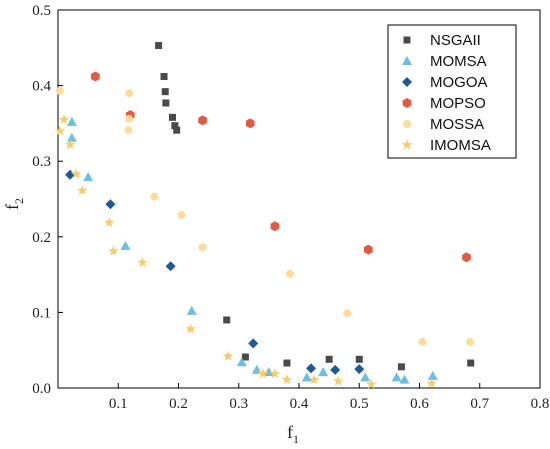 The height and width of the screenshot is (449, 550). What do you see at coordinates (296, 439) in the screenshot?
I see `x-axis-title-sub: 1` at bounding box center [296, 439].